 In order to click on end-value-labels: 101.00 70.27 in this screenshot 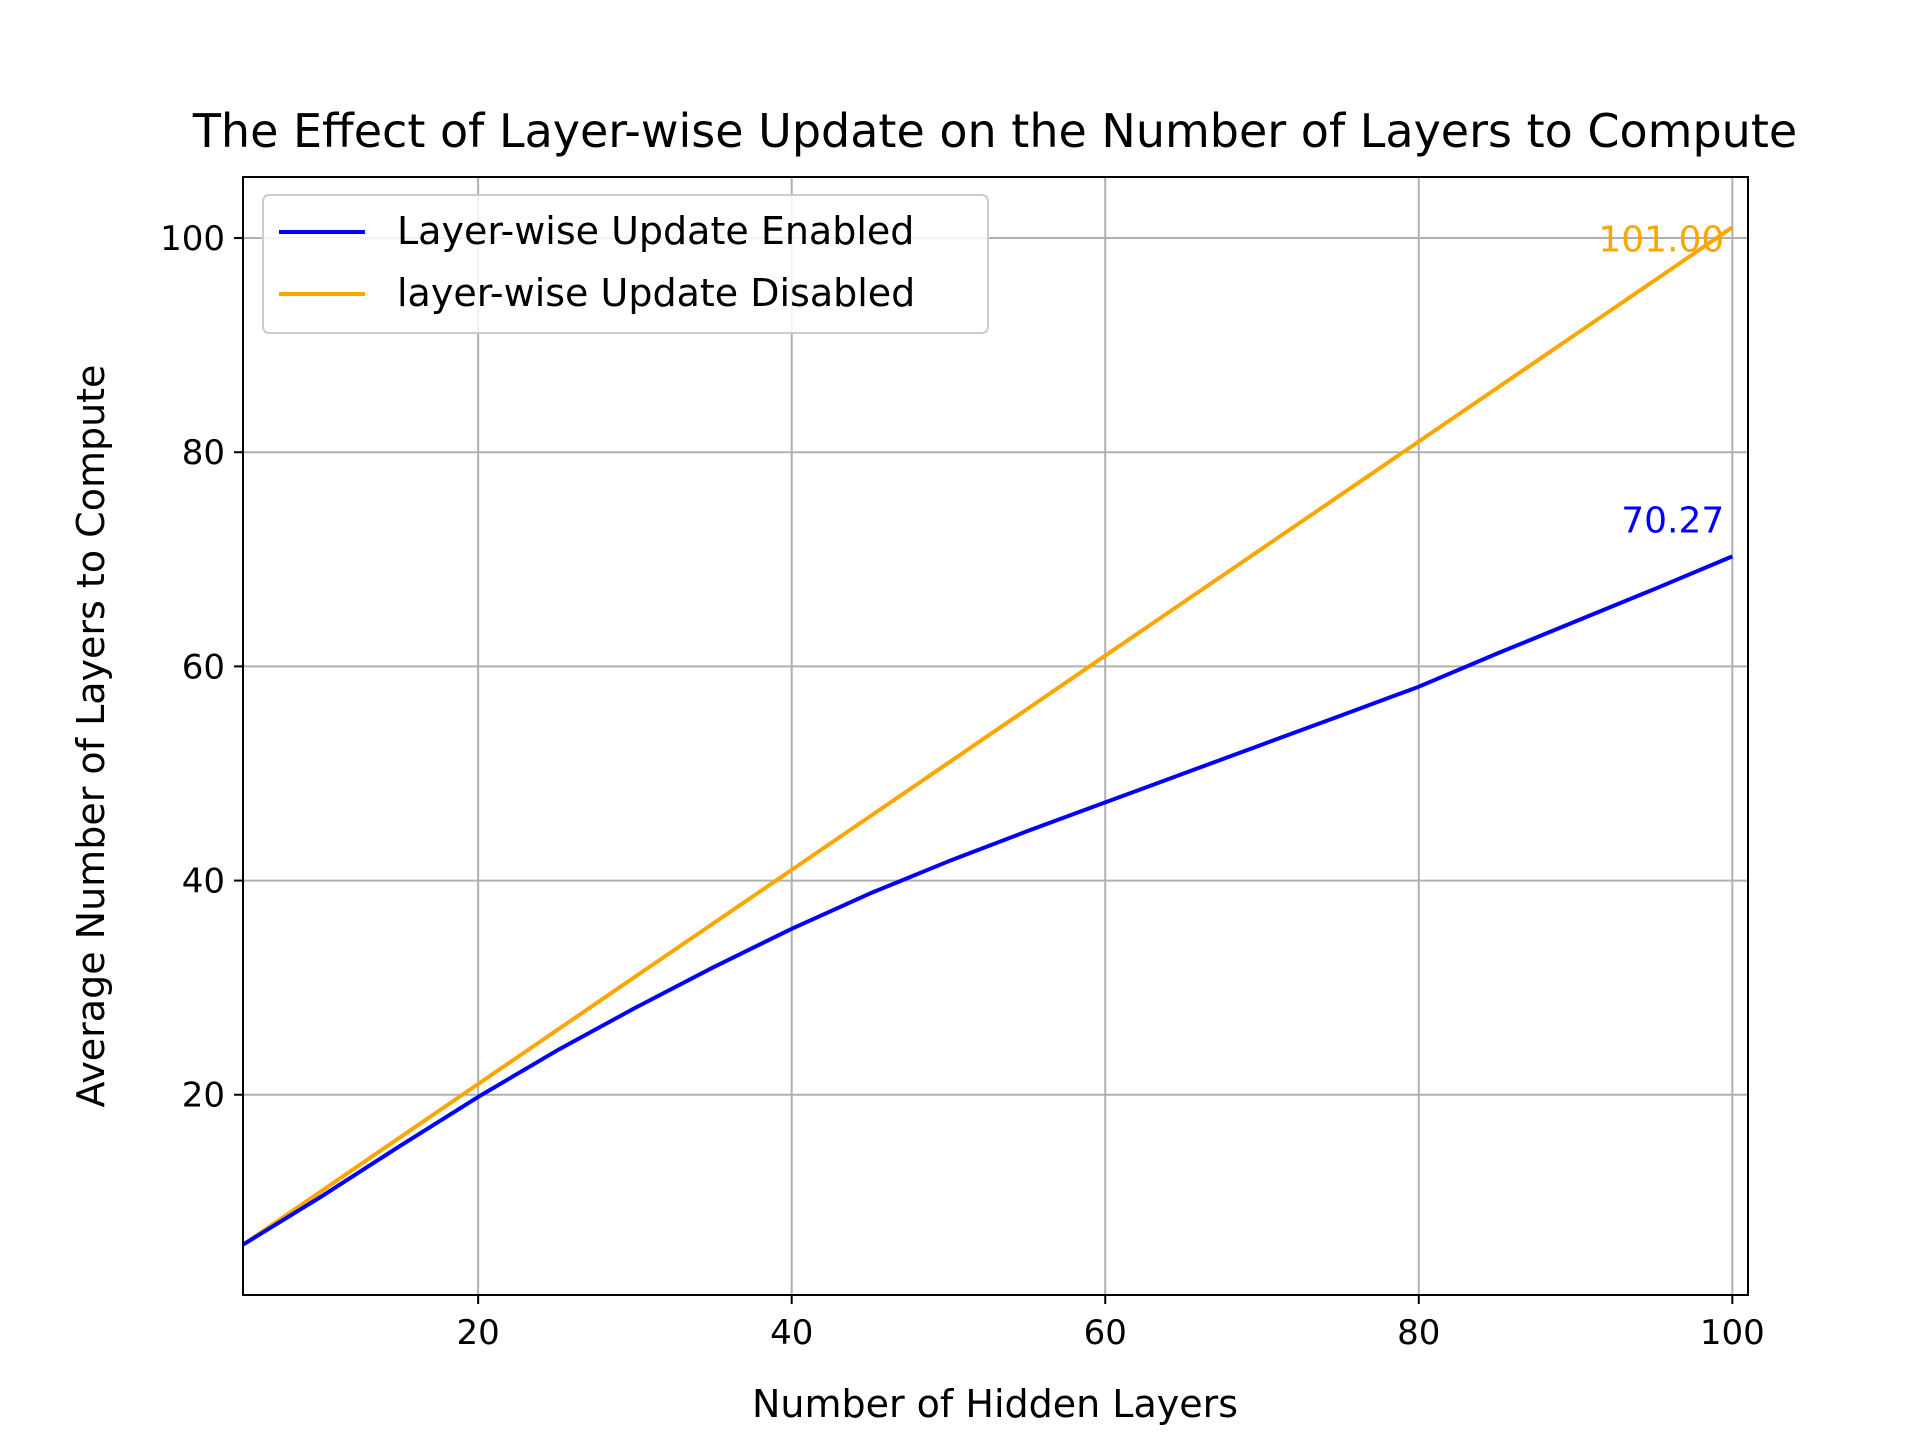, I will do `click(1661, 380)`.